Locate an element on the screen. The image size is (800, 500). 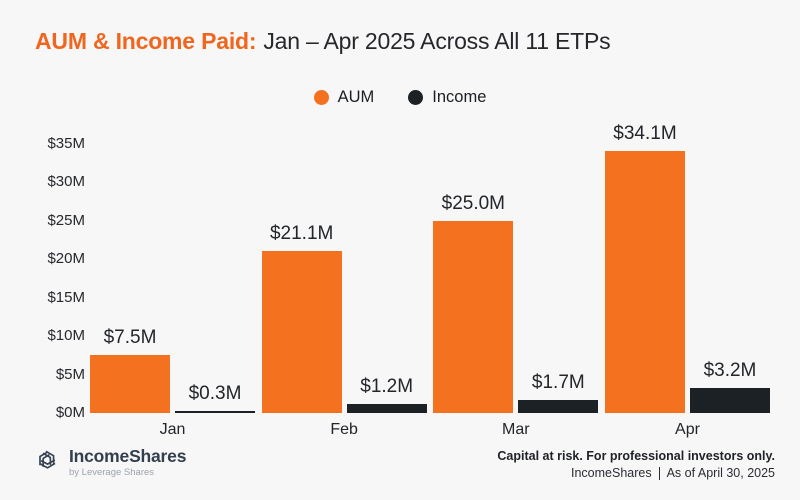
income-column-feb: $1.2M is located at coordinates (386, 394).